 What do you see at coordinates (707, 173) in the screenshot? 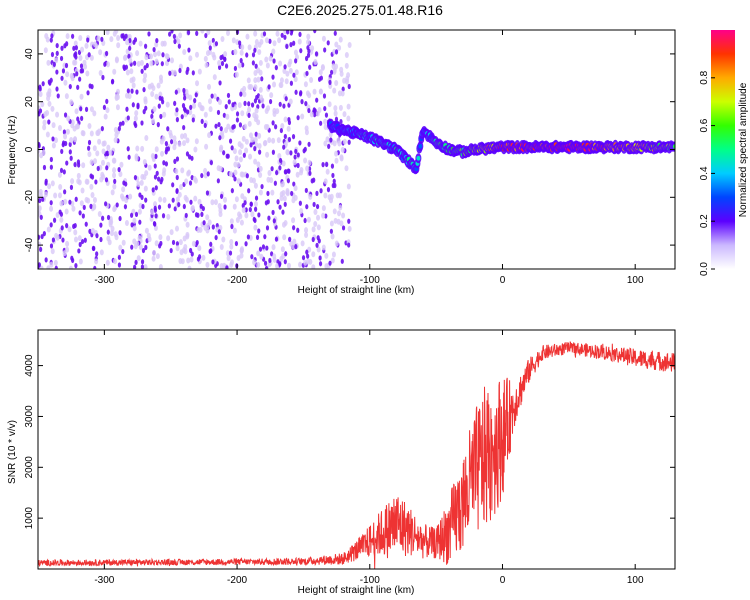
I see `colorbar-axes: 0.0 0.2 0.4 0.6 0.8` at bounding box center [707, 173].